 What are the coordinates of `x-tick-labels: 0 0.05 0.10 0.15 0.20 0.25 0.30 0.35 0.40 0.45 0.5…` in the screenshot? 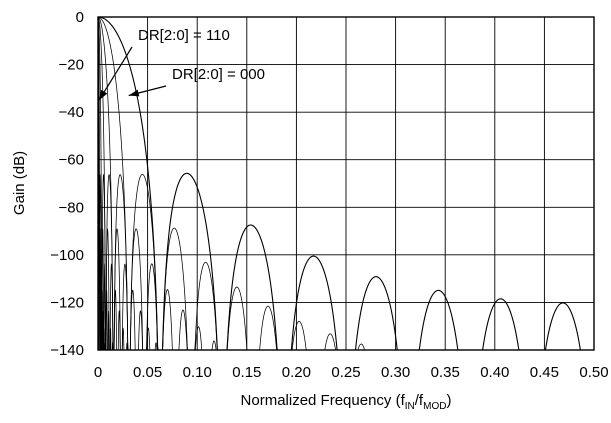 It's located at (351, 372).